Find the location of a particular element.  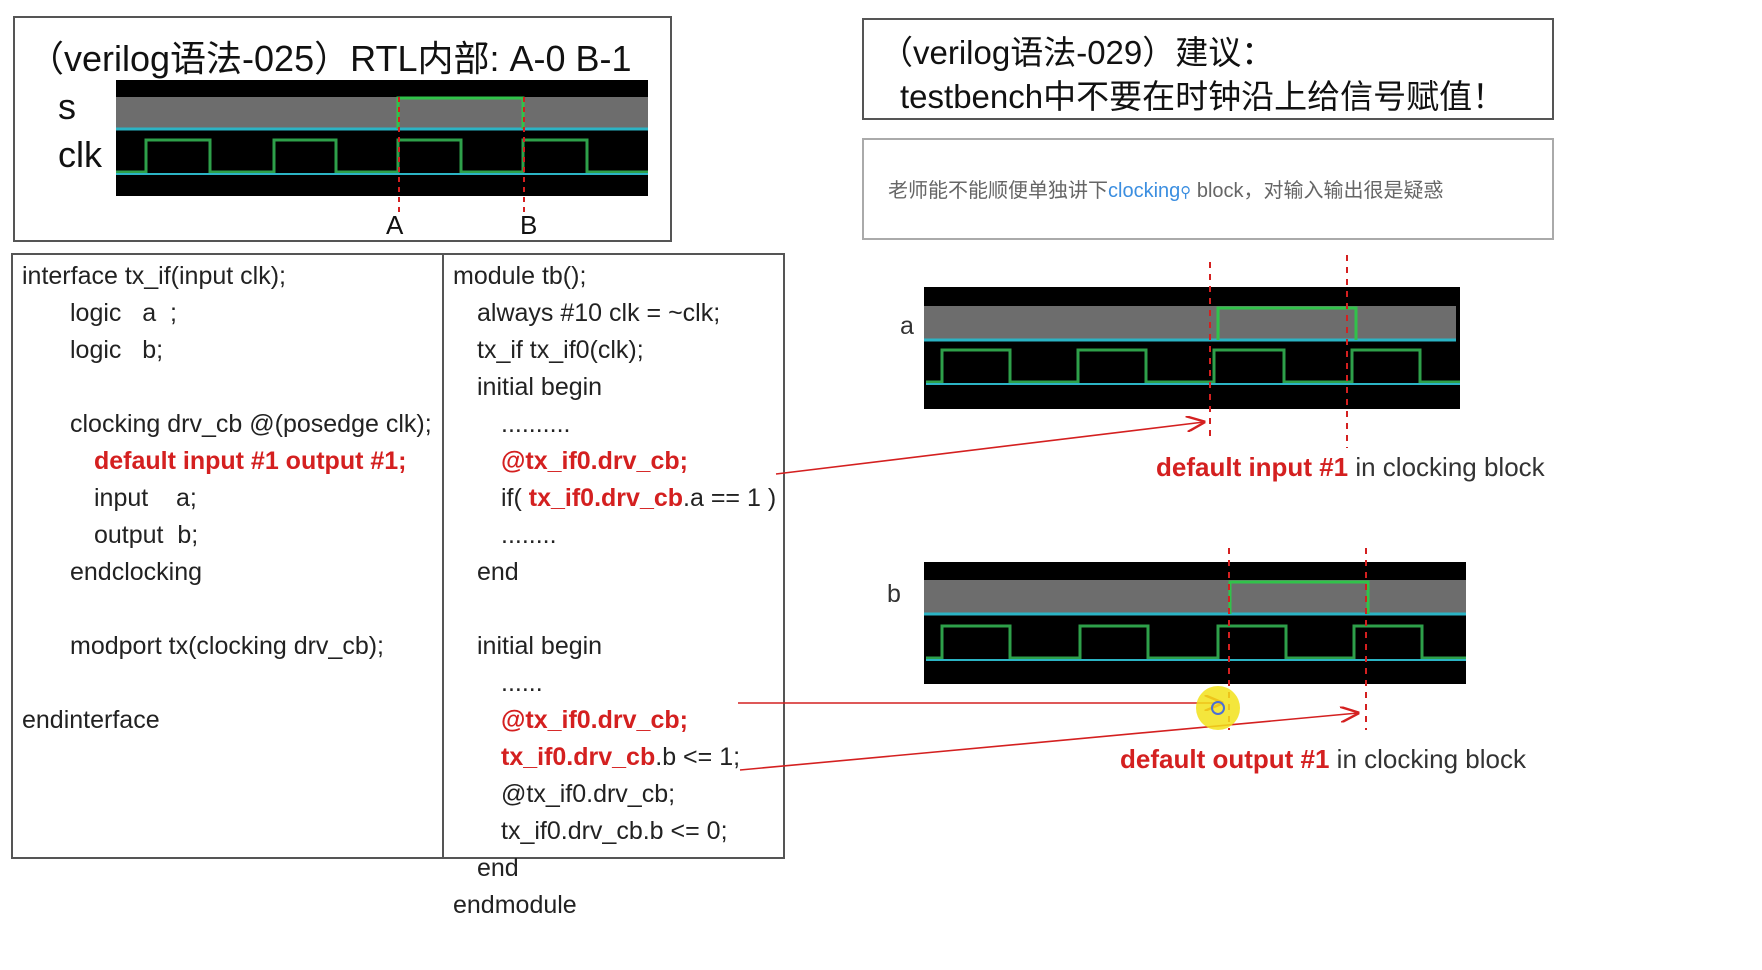

cursor-highlight is located at coordinates (1218, 708).